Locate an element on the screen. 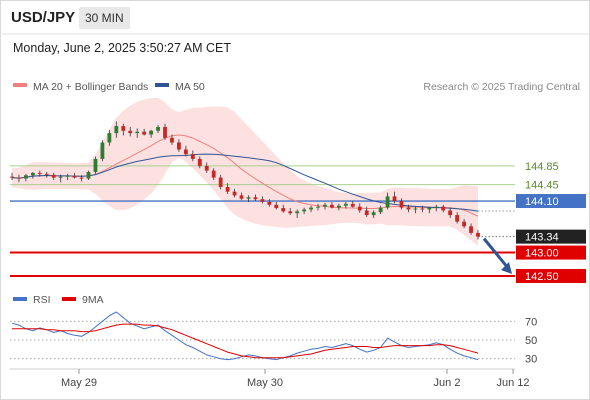 This screenshot has width=590, height=400. x-tick-label: May 29 is located at coordinates (79, 383).